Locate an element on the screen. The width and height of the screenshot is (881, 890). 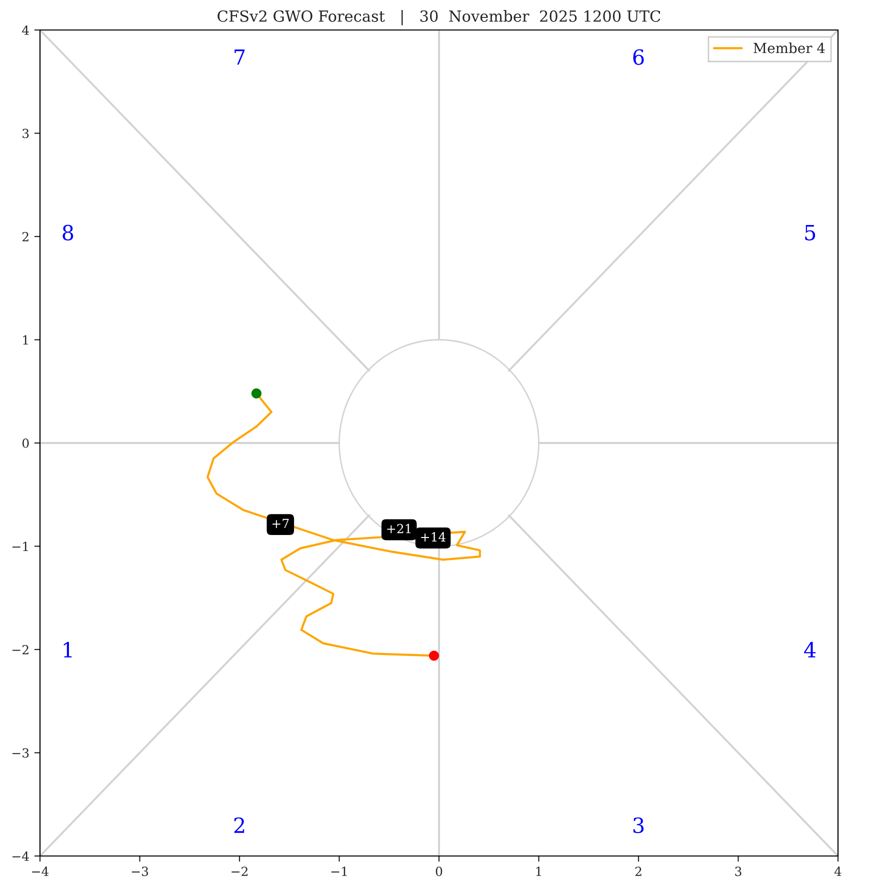
annotation: 3 is located at coordinates (638, 825).